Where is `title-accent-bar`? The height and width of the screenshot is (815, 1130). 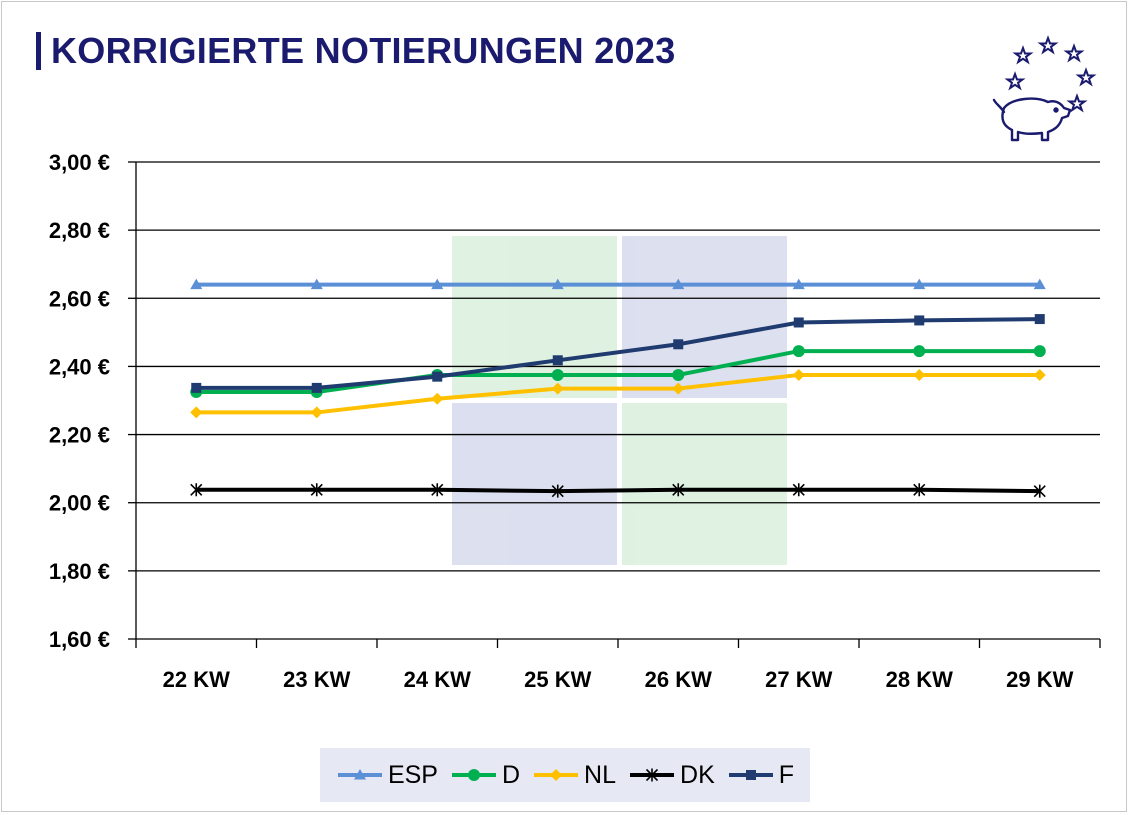 title-accent-bar is located at coordinates (38, 51).